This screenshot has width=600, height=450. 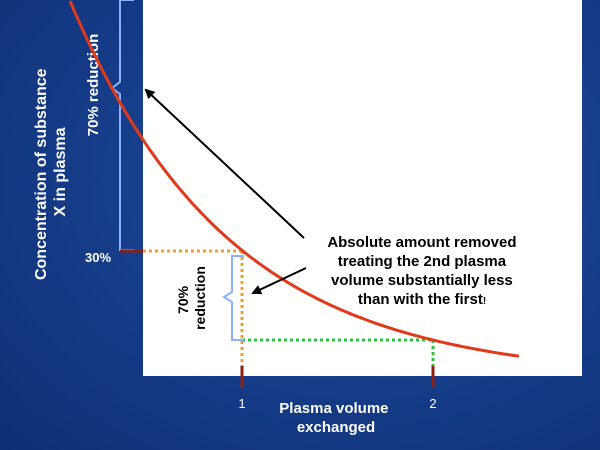 I want to click on callout-line-3: volume substantially less, so click(x=422, y=280).